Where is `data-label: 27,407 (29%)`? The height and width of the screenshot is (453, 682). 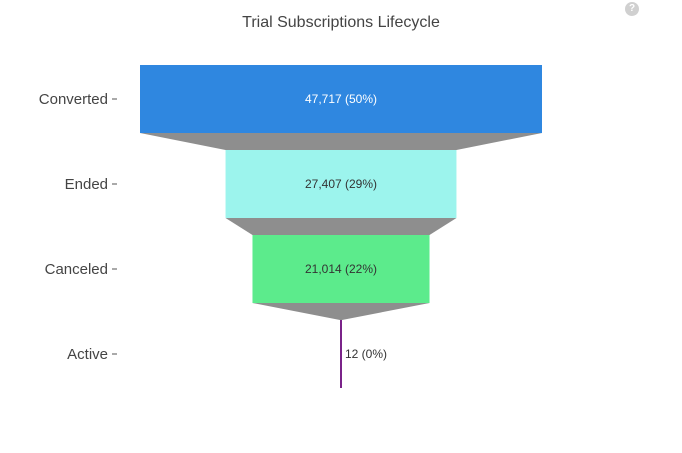 data-label: 27,407 (29%) is located at coordinates (341, 184).